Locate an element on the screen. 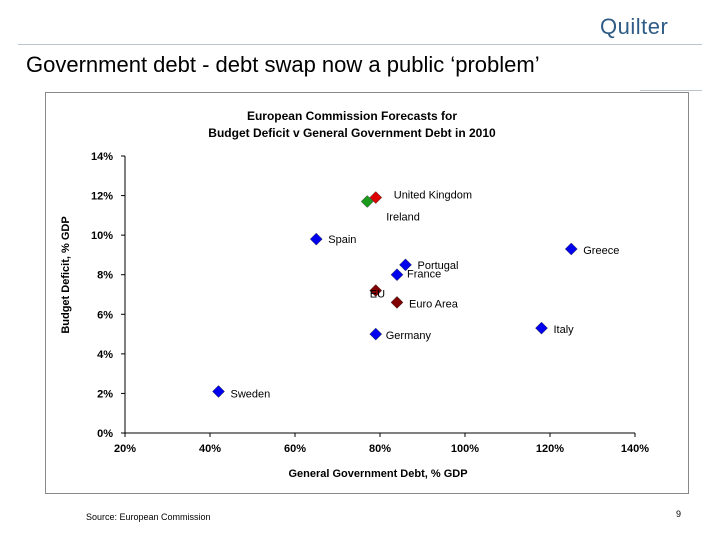  x-tick-label: 20% is located at coordinates (125, 449).